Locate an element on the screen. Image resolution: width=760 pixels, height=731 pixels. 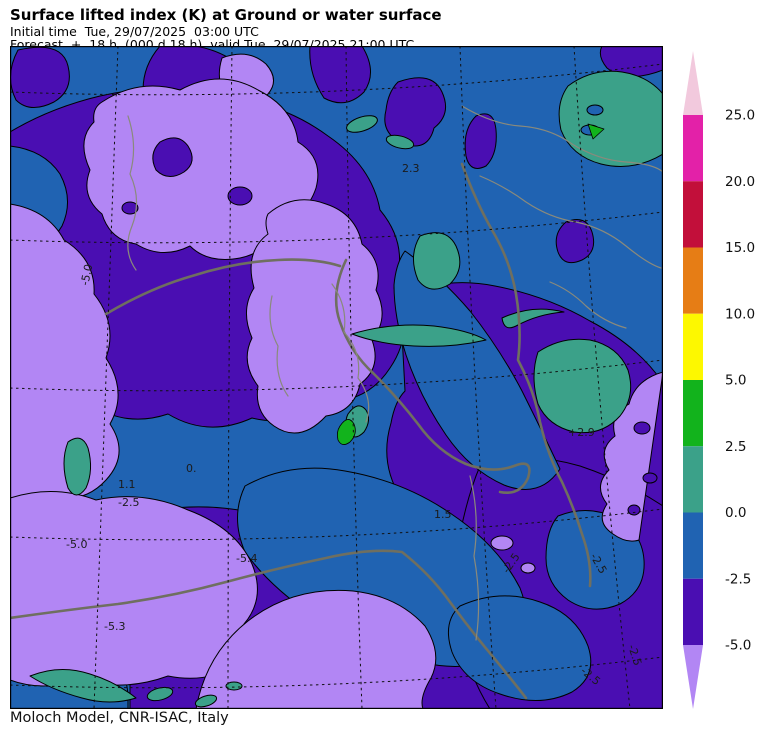
contour-label: -5.4 is located at coordinates (246, 558).